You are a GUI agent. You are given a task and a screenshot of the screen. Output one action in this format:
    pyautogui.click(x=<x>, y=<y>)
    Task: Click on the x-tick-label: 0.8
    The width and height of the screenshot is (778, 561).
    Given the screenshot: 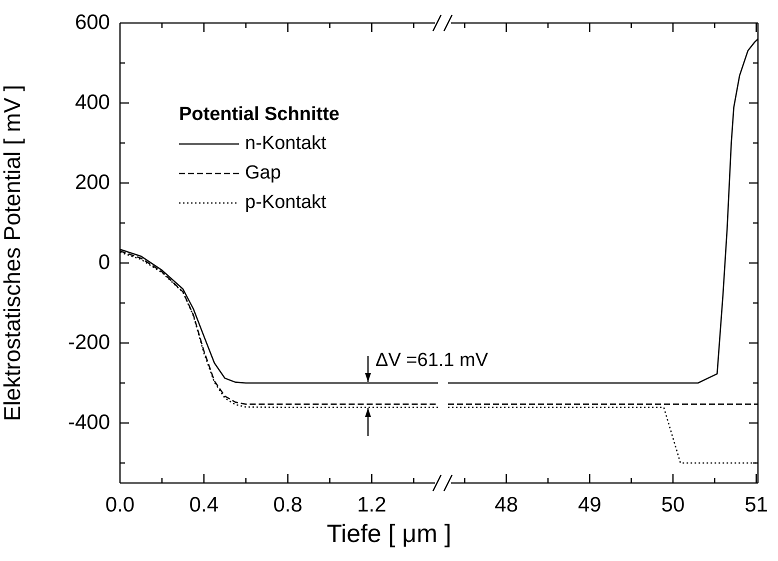 What is the action you would take?
    pyautogui.click(x=287, y=504)
    